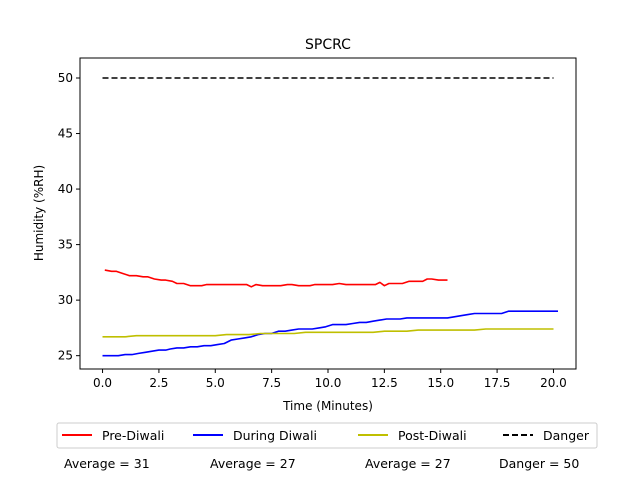 The width and height of the screenshot is (640, 480). I want to click on x-tick-label: 10.0, so click(328, 383).